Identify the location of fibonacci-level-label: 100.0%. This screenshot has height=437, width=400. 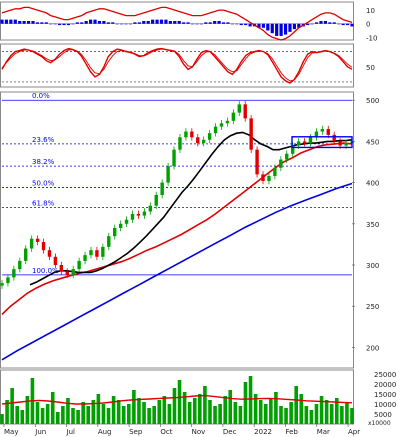
(45, 271).